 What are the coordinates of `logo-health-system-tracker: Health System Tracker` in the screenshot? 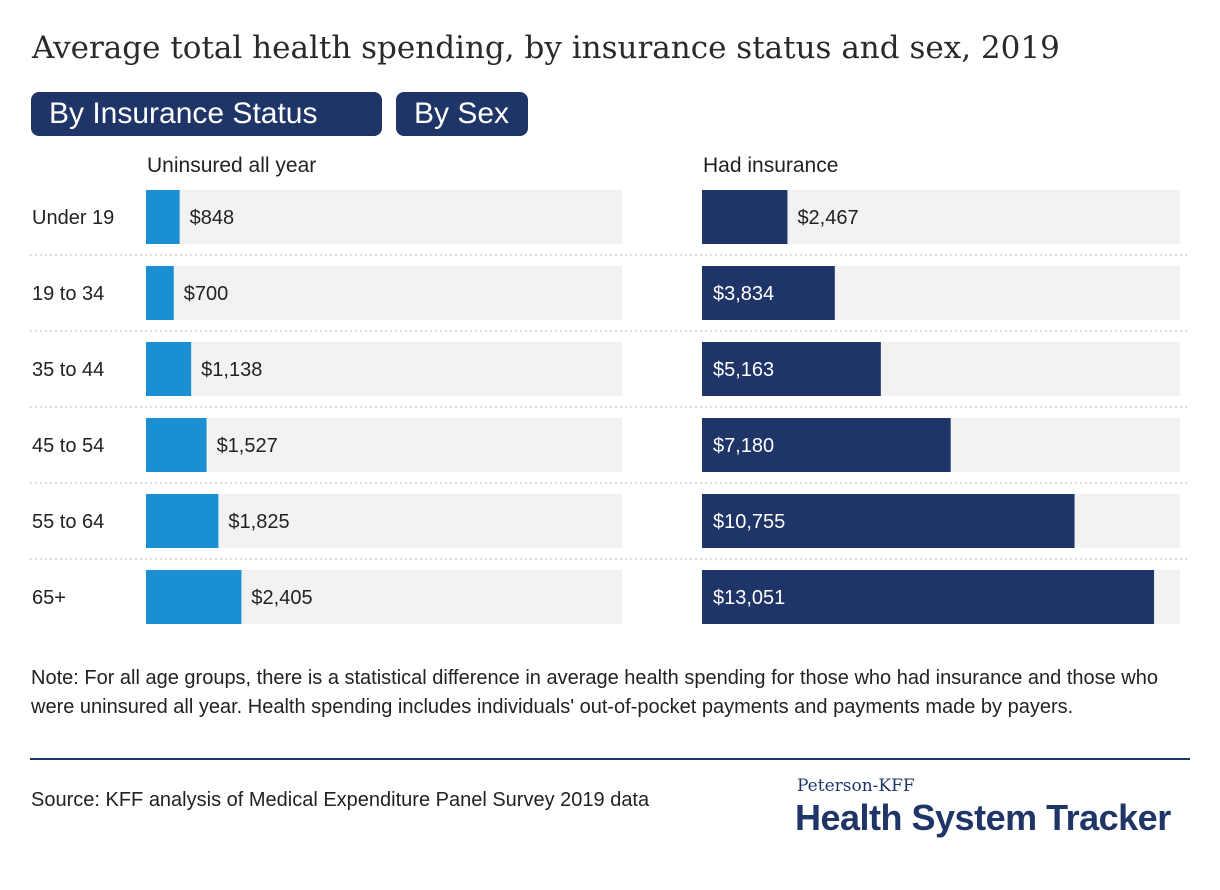 It's located at (983, 817).